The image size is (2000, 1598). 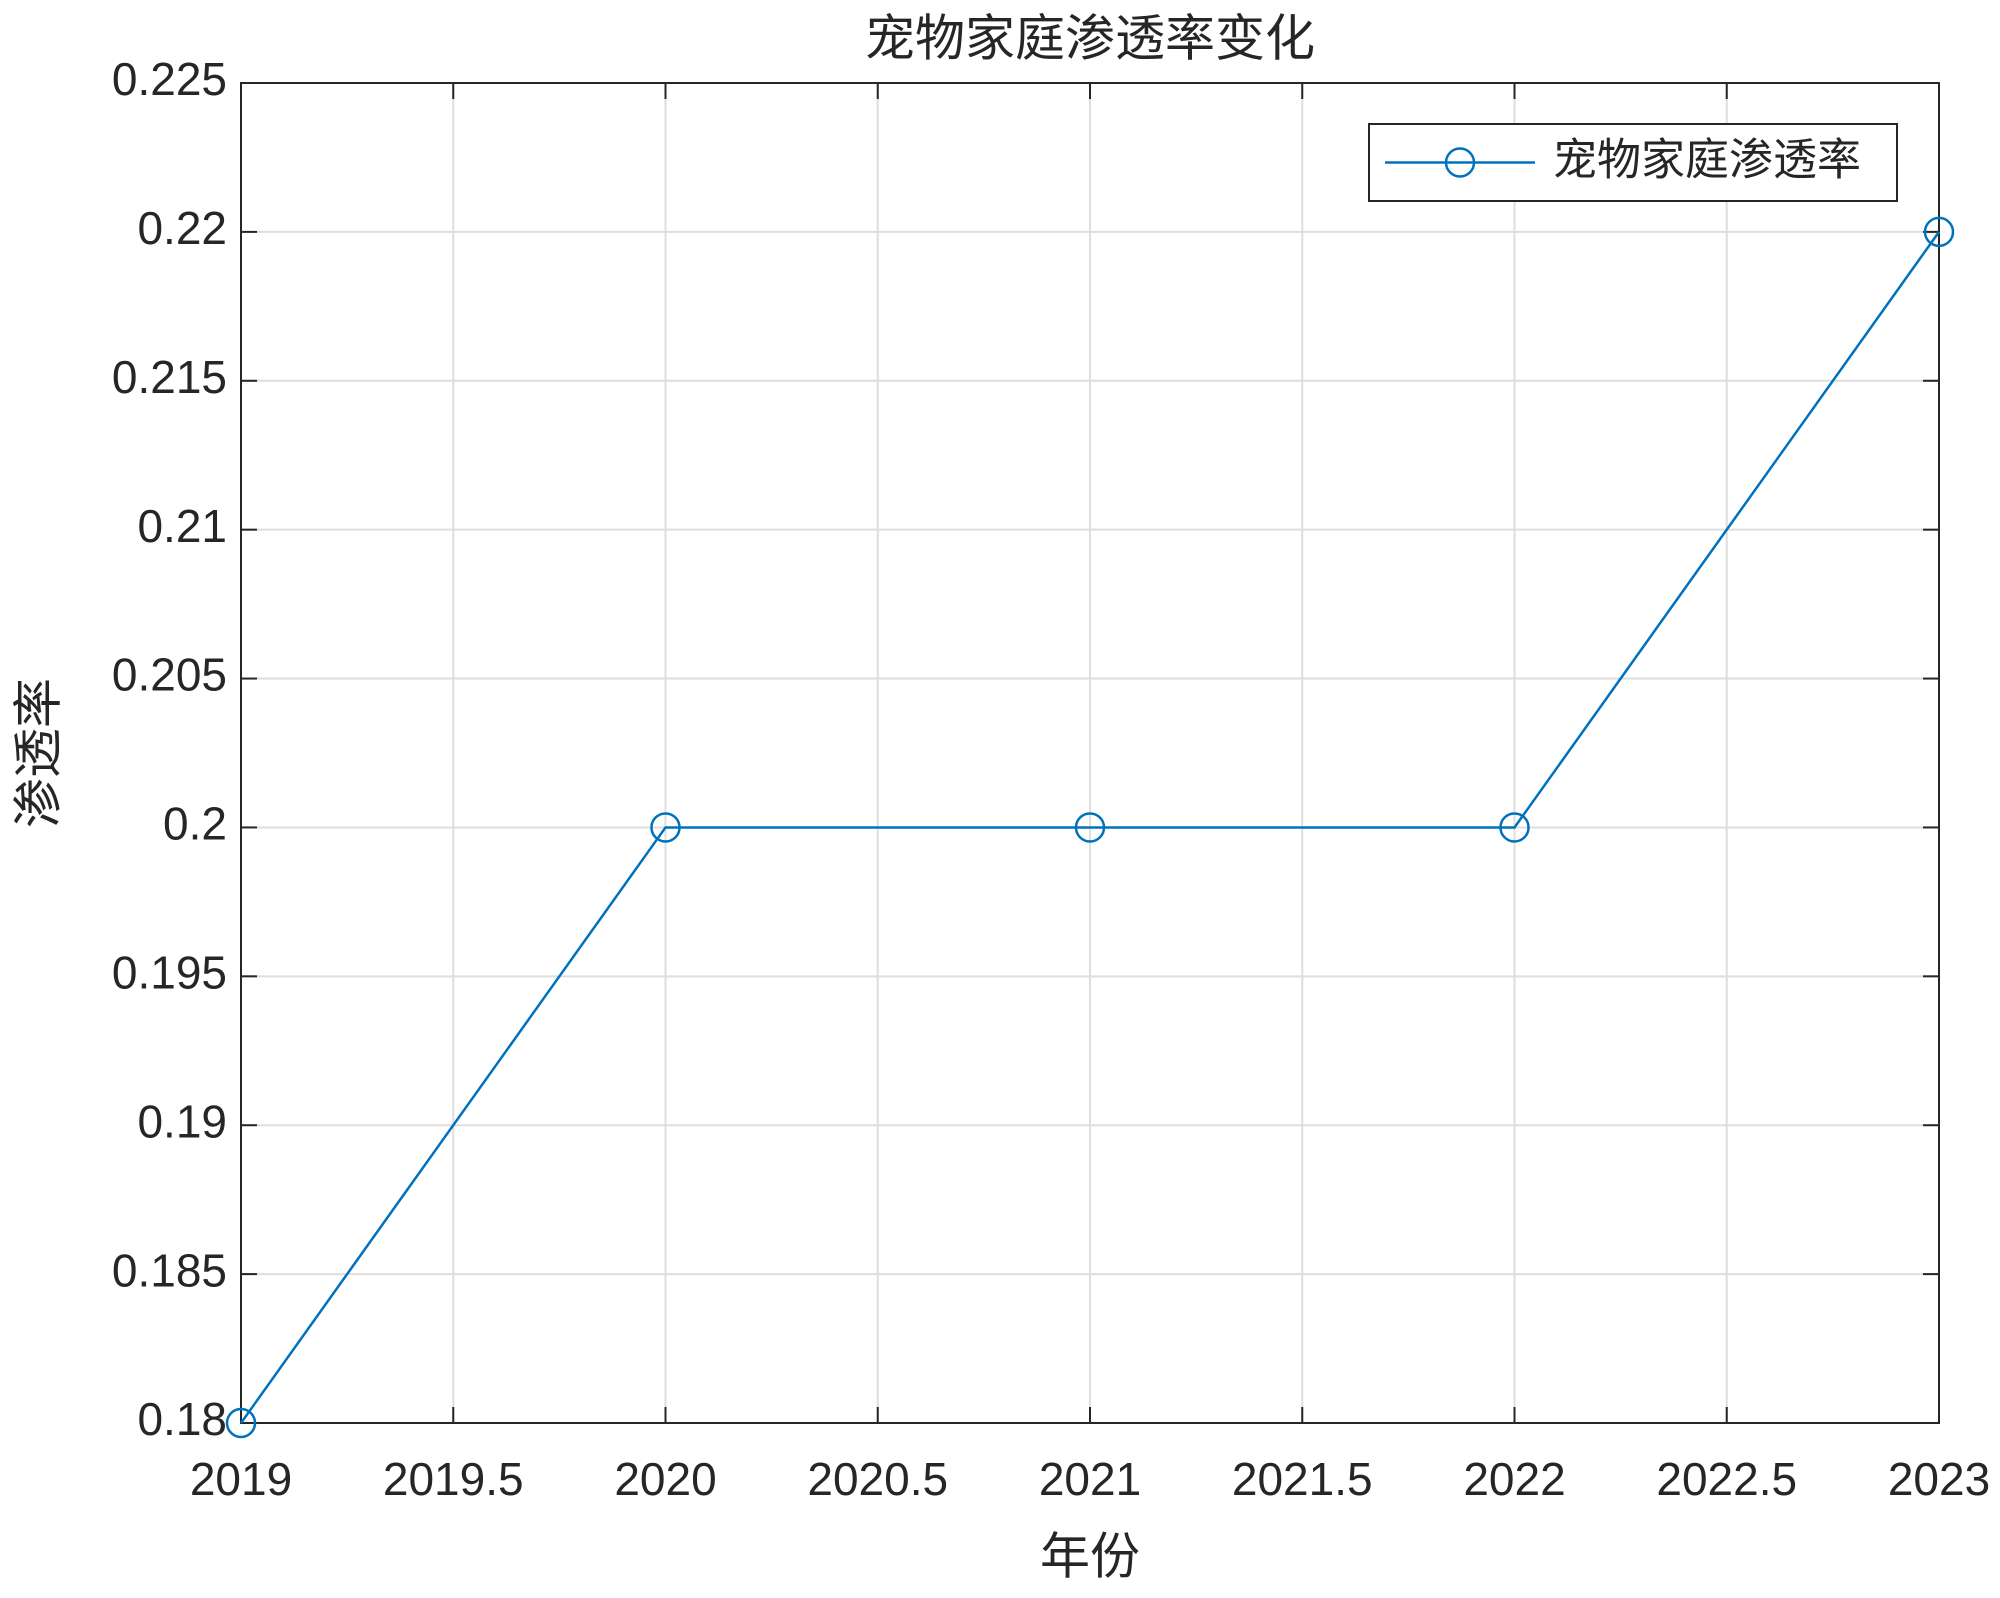 I want to click on chart-title: 宠物家庭渗透率变化, so click(x=1090, y=39).